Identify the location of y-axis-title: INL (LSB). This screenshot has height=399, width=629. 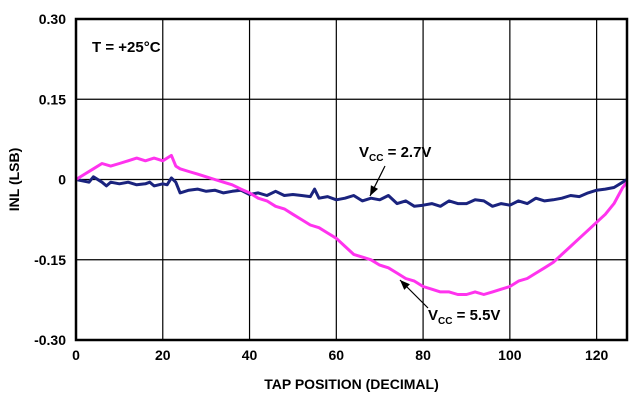
(14, 180).